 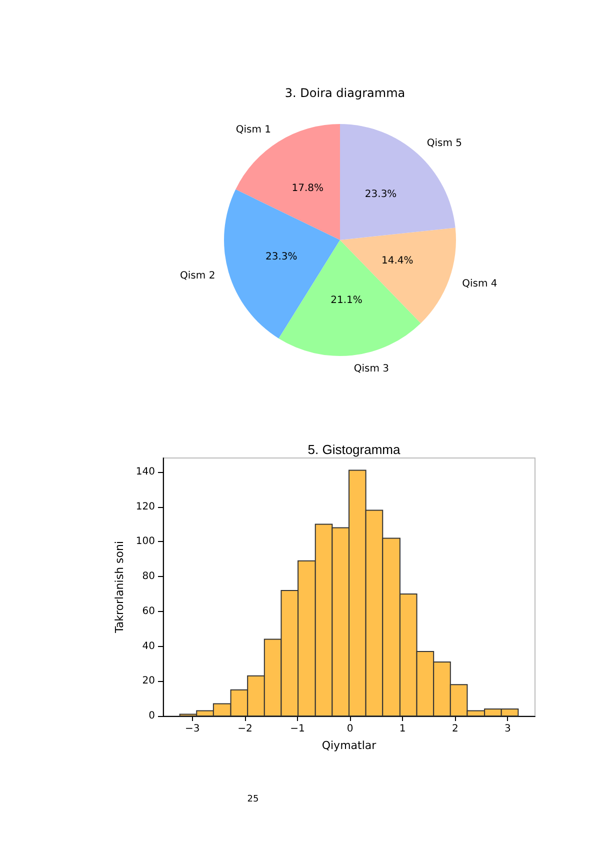 What do you see at coordinates (145, 472) in the screenshot?
I see `y-tick-label: 140` at bounding box center [145, 472].